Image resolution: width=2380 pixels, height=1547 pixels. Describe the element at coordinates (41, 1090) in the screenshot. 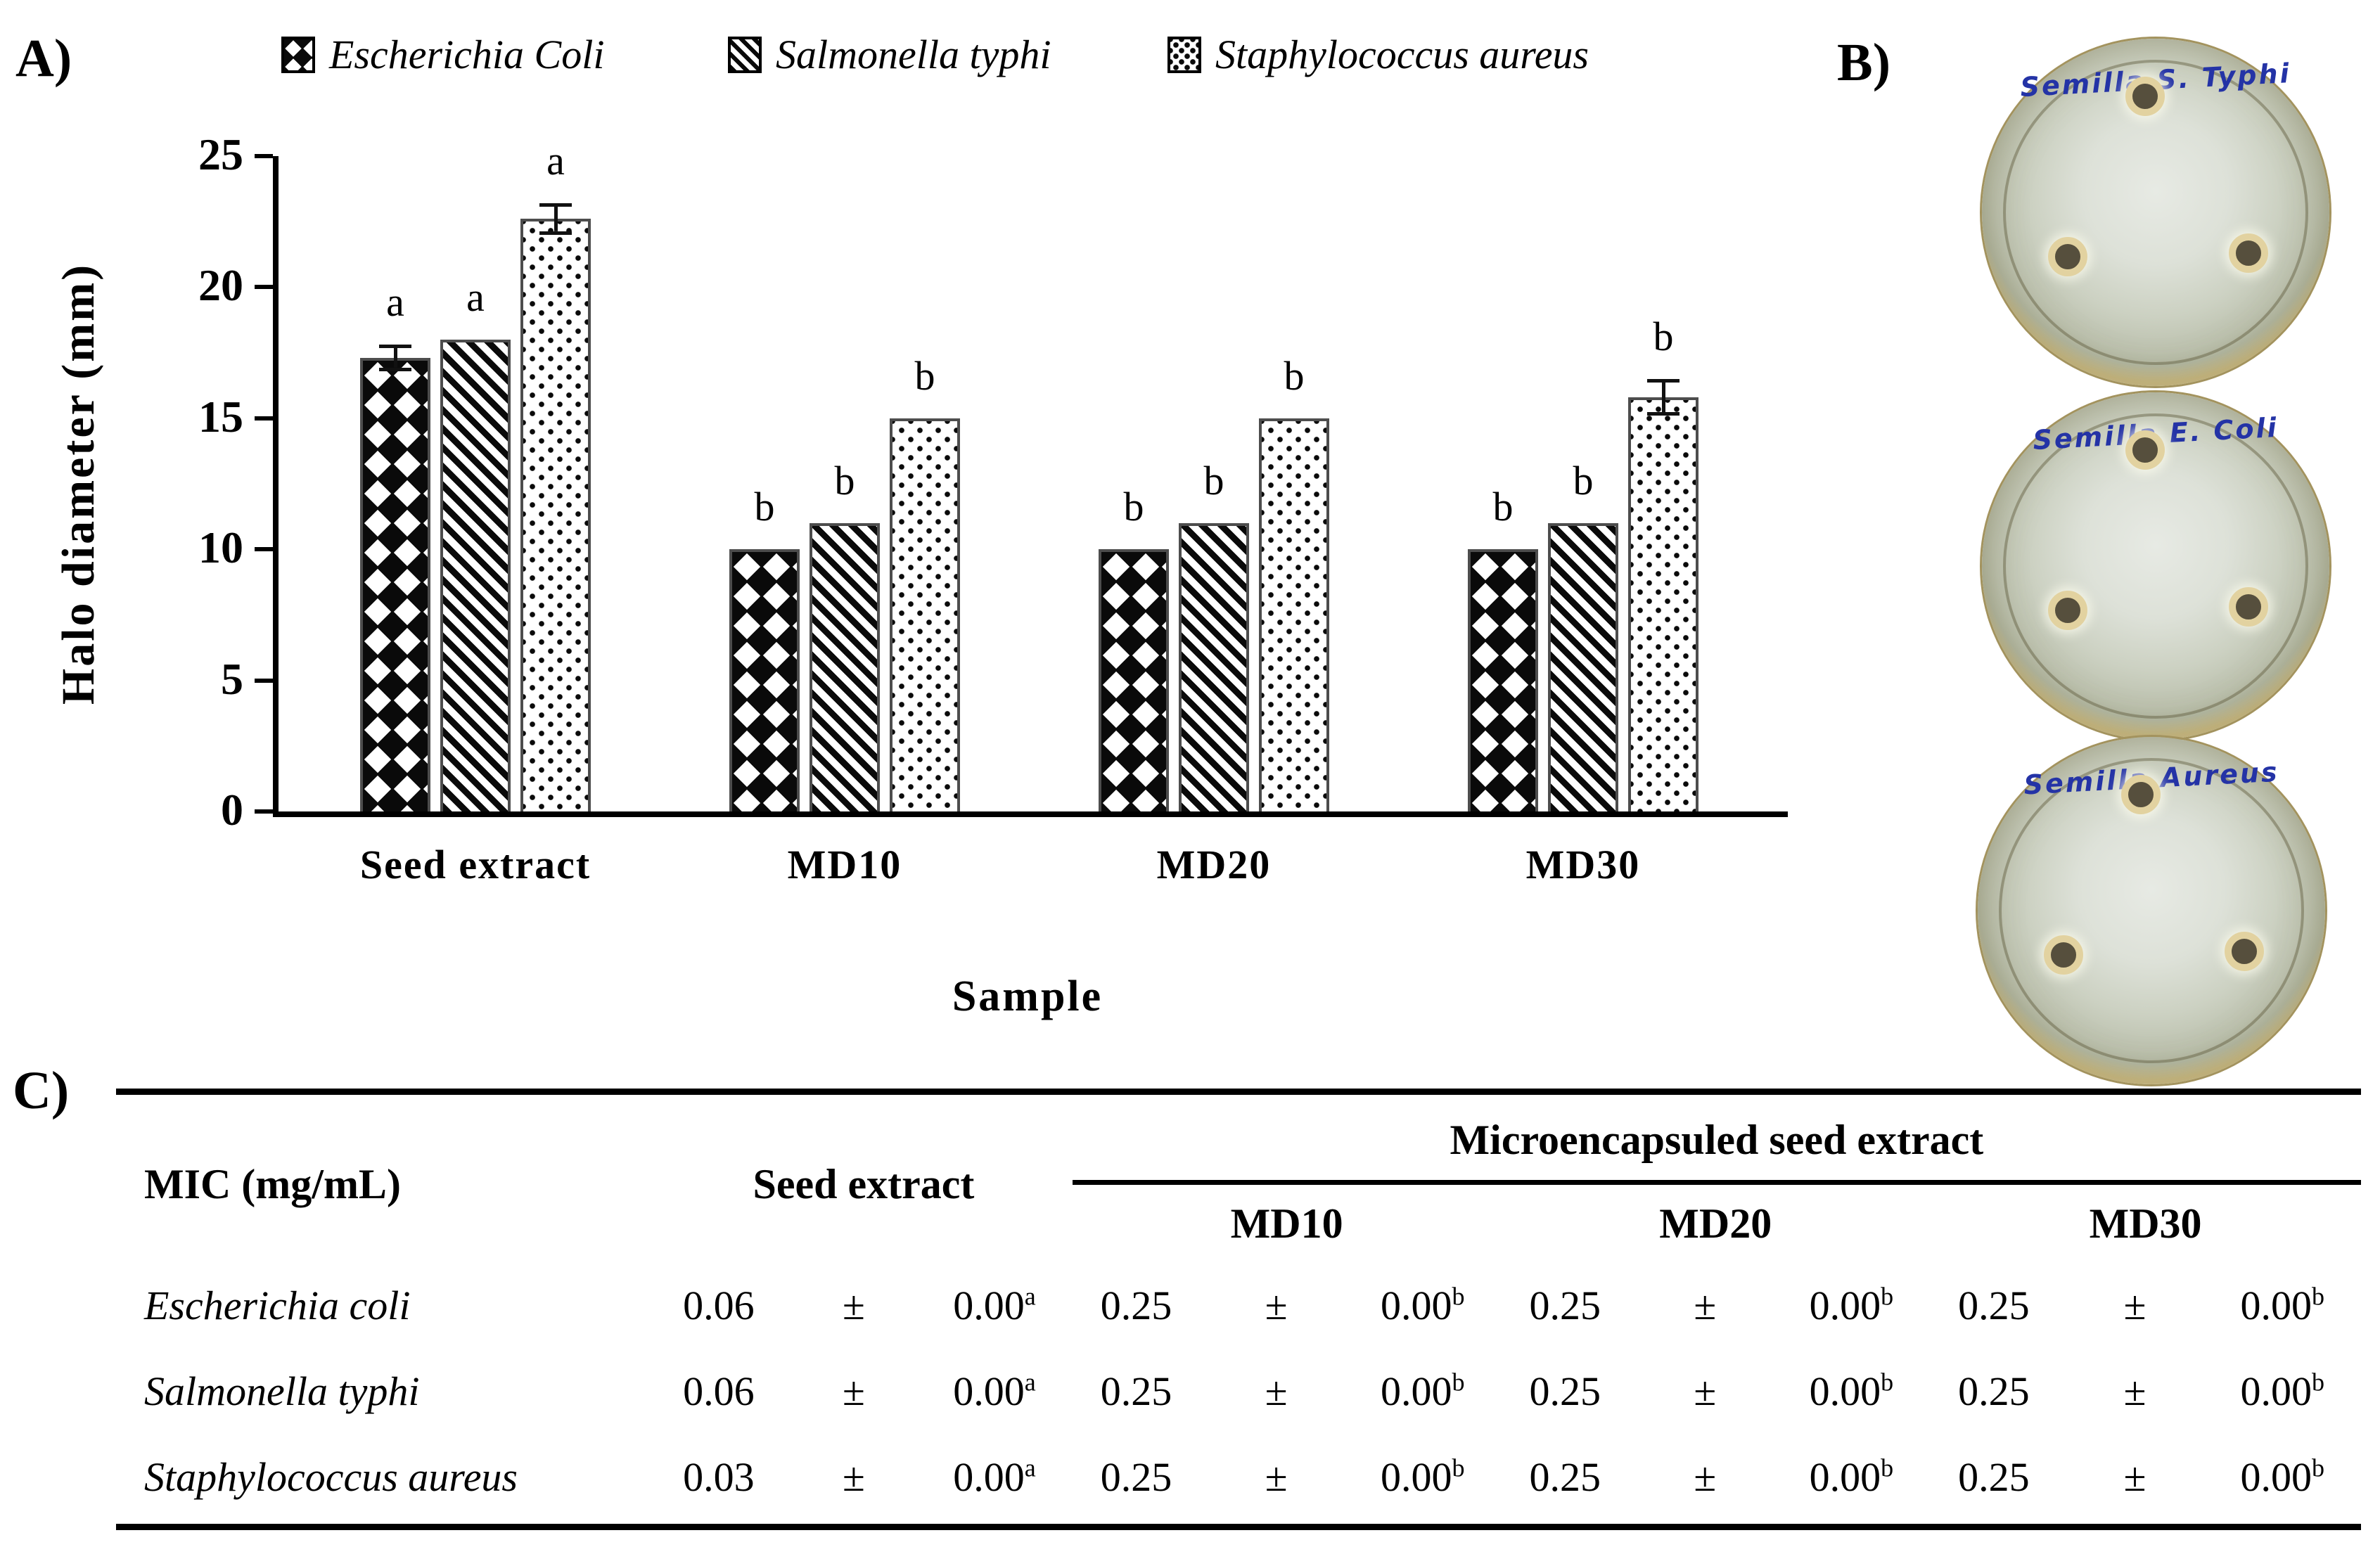

I see `panel-c-label: C)` at that location.